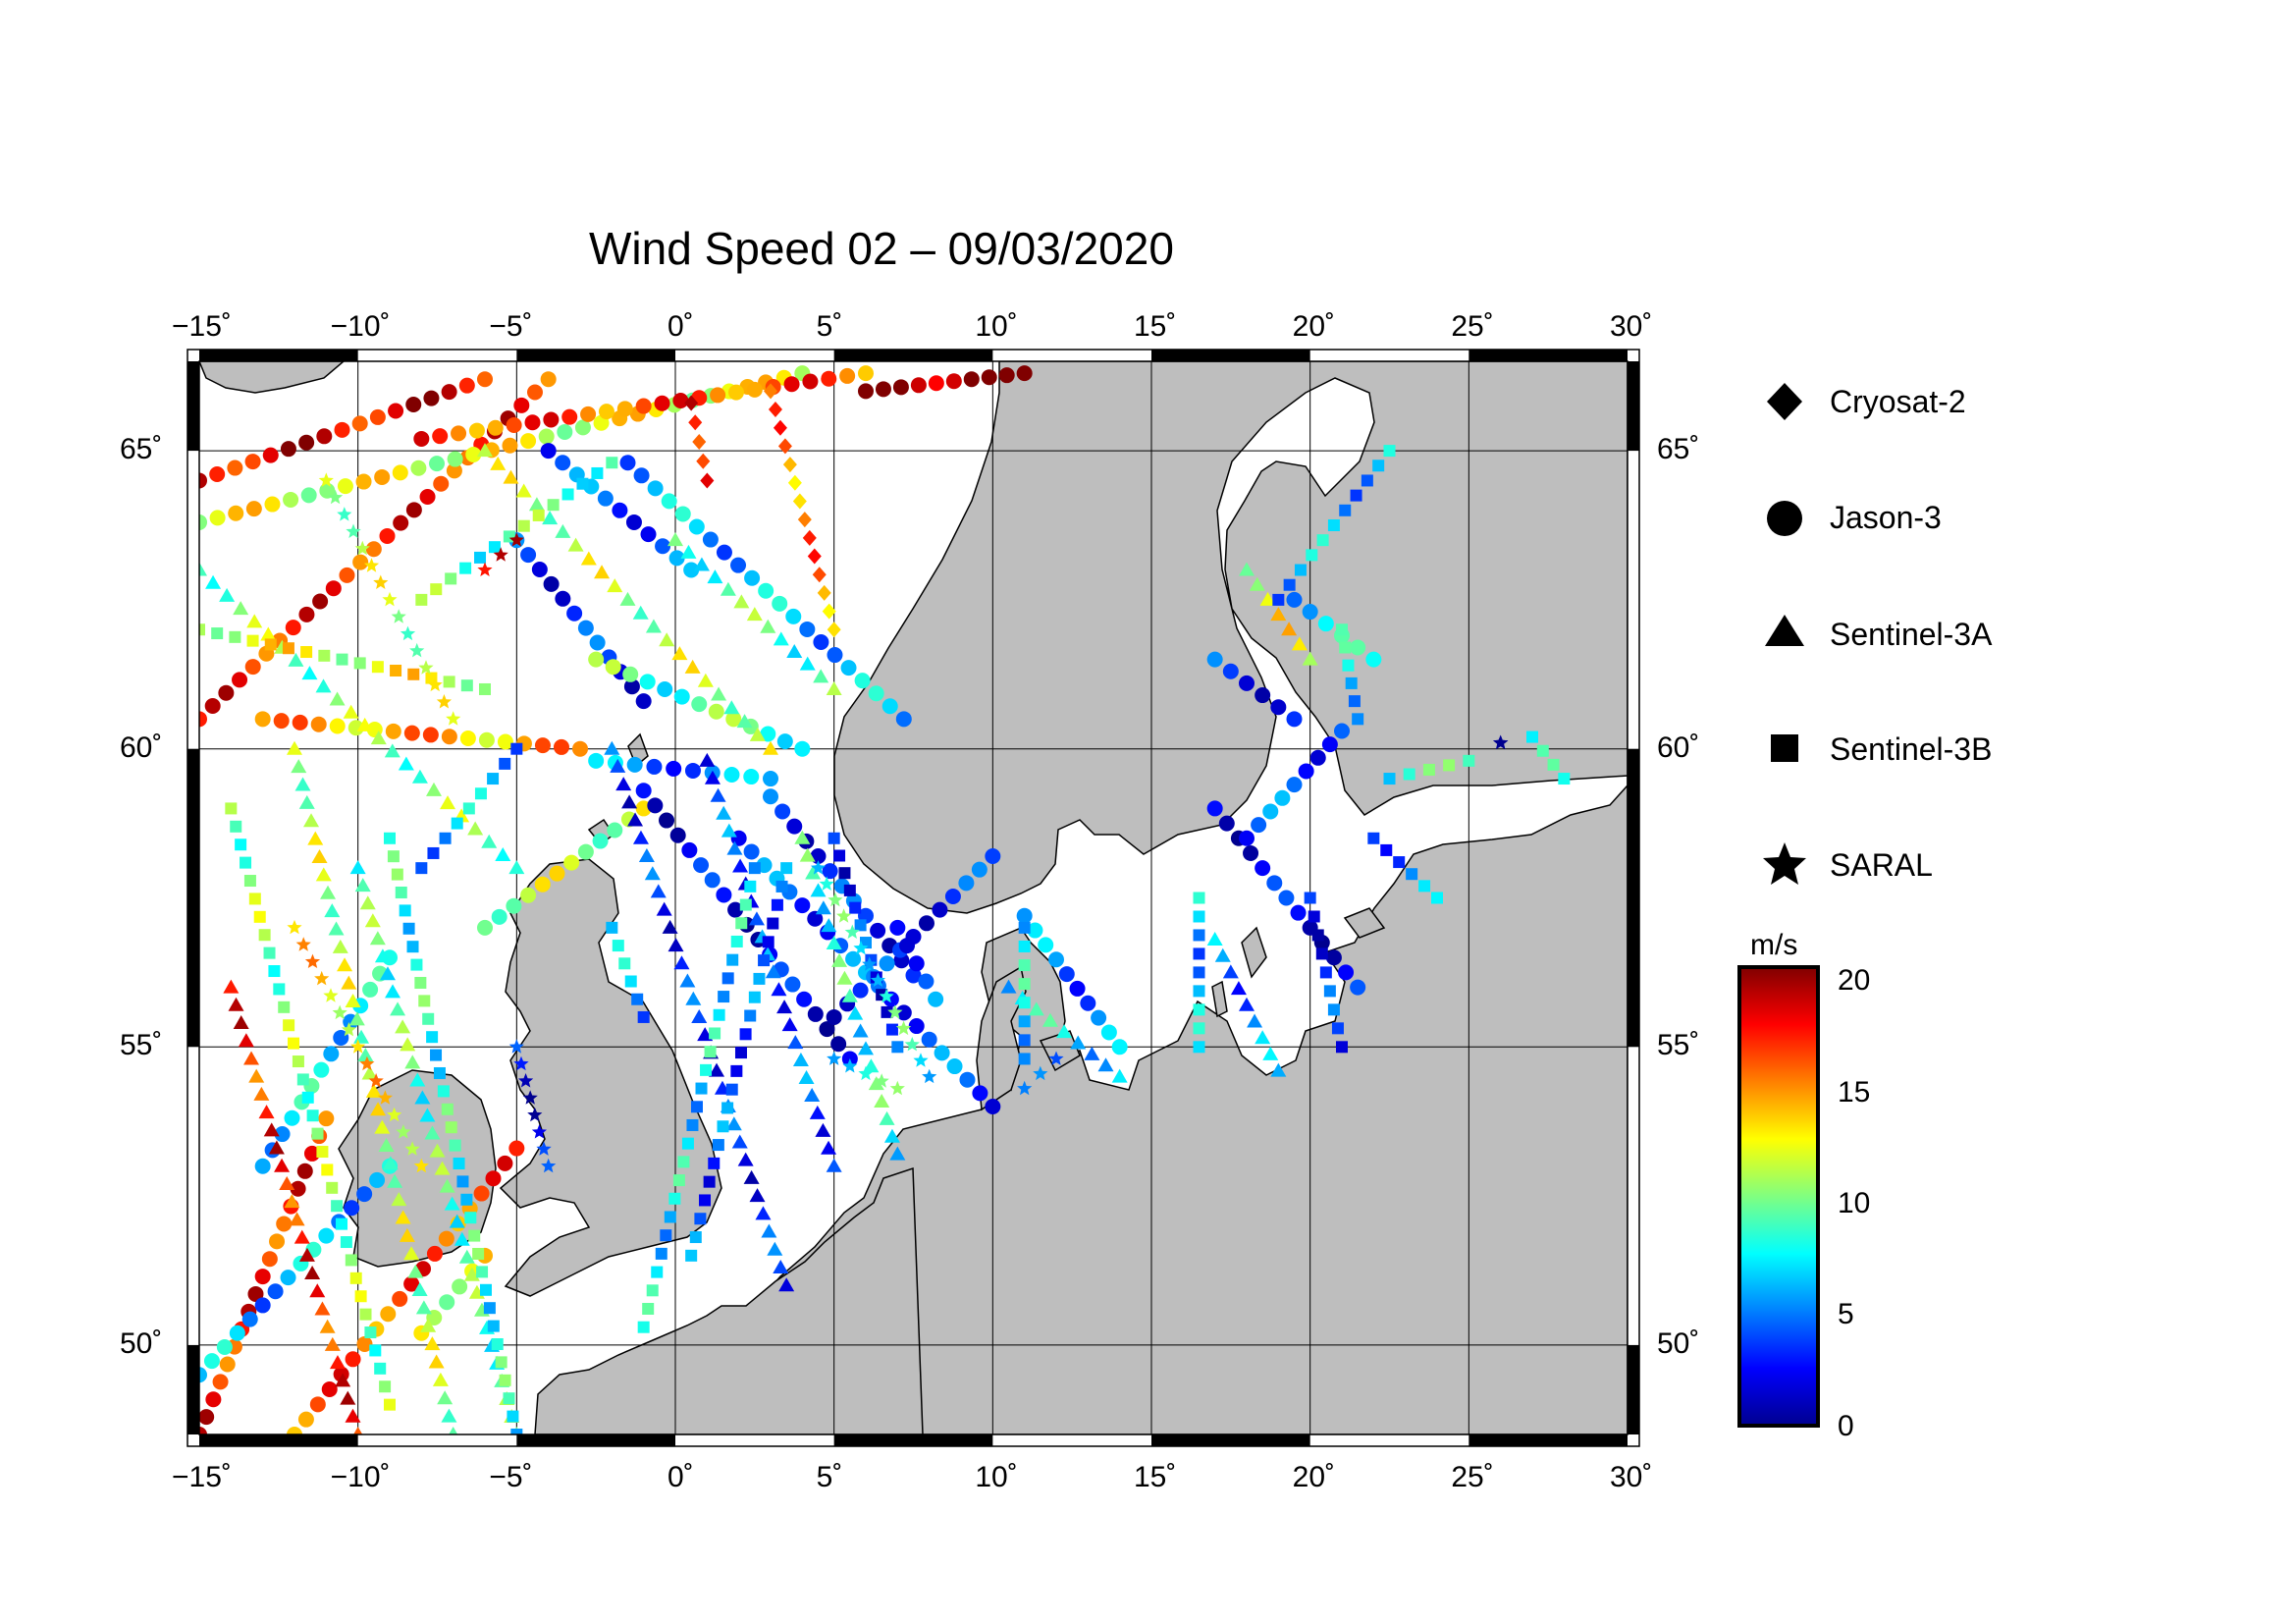 The height and width of the screenshot is (1623, 2296). What do you see at coordinates (1631, 326) in the screenshot?
I see `tick-label: 30˚` at bounding box center [1631, 326].